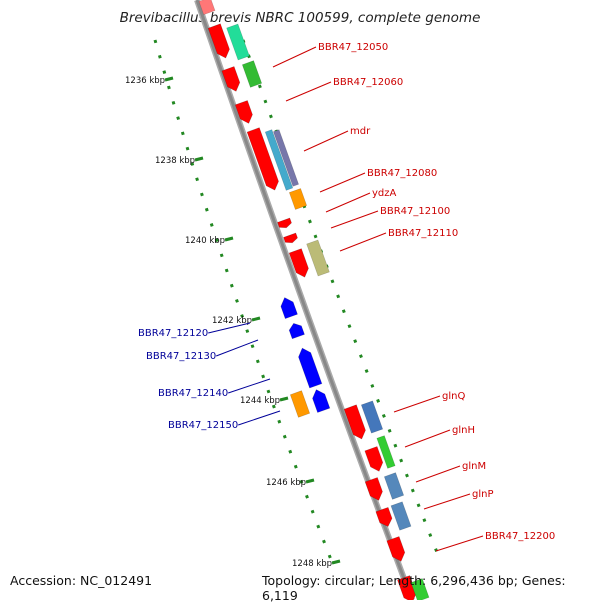 The image size is (600, 603). What do you see at coordinates (368, 82) in the screenshot?
I see `gene-label: BBR47_12060` at bounding box center [368, 82].